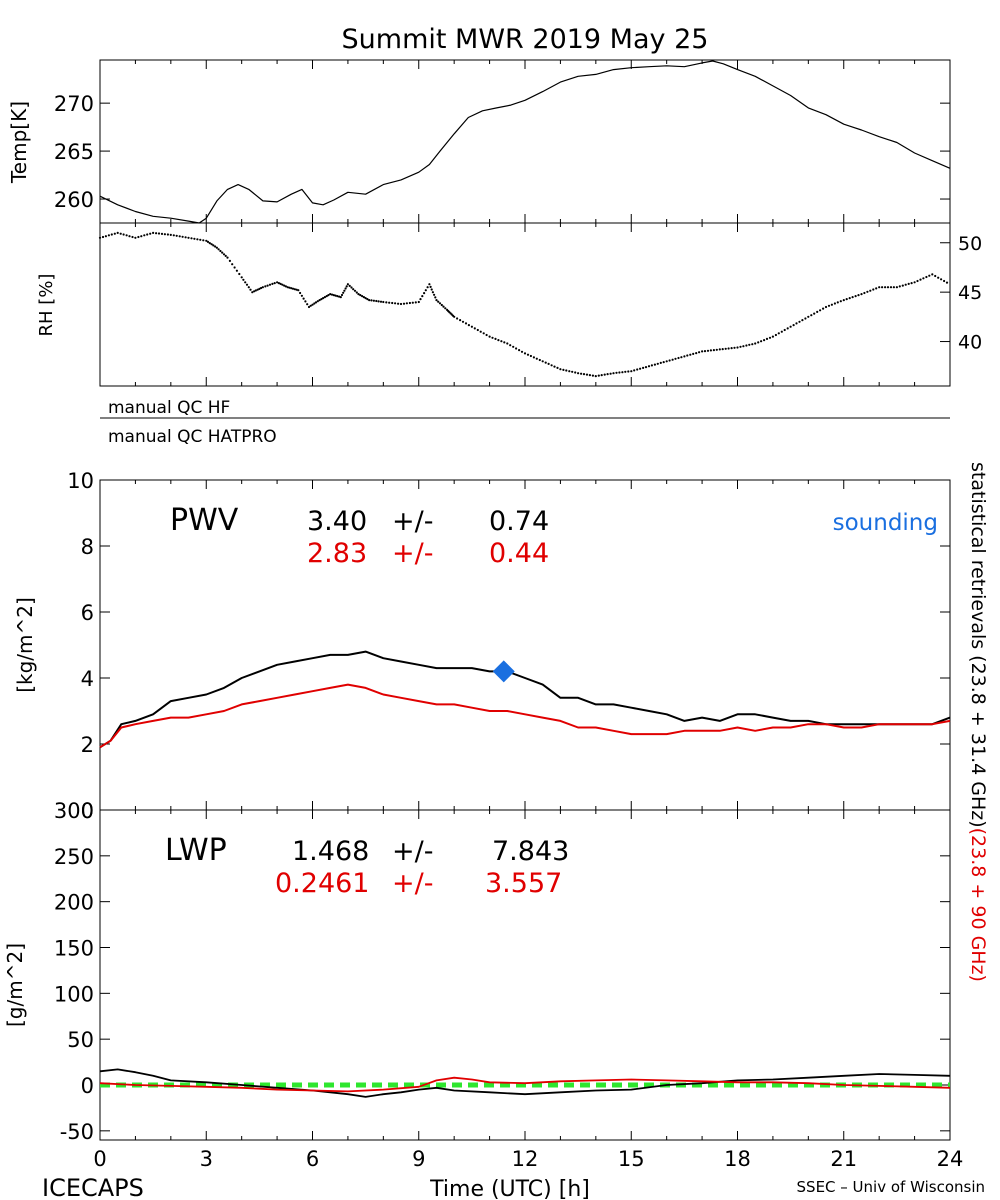  I want to click on pwv-stat-mean-red: 2.83, so click(337, 553).